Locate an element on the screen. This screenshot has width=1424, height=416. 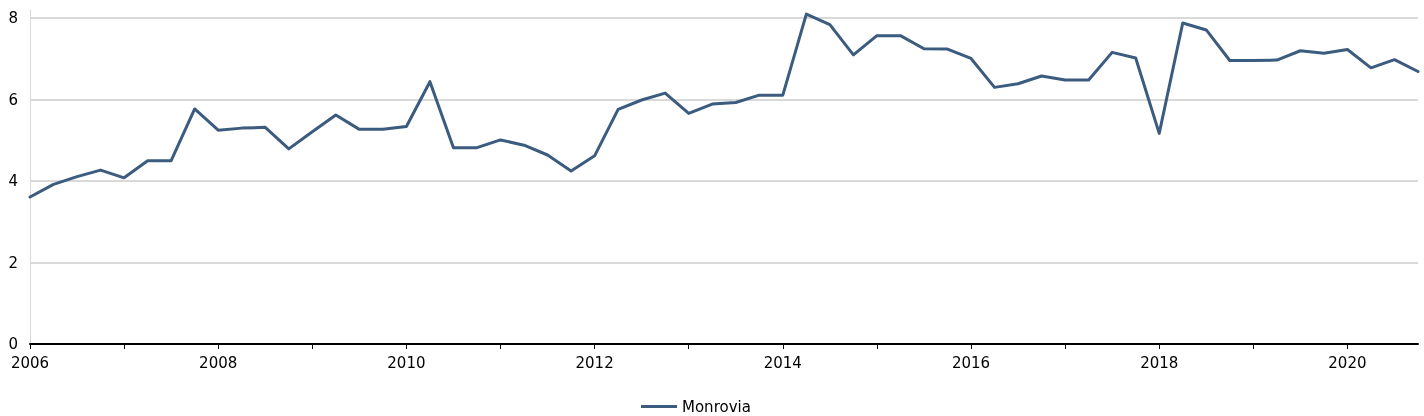
x-tick-label: 2006 is located at coordinates (30, 362).